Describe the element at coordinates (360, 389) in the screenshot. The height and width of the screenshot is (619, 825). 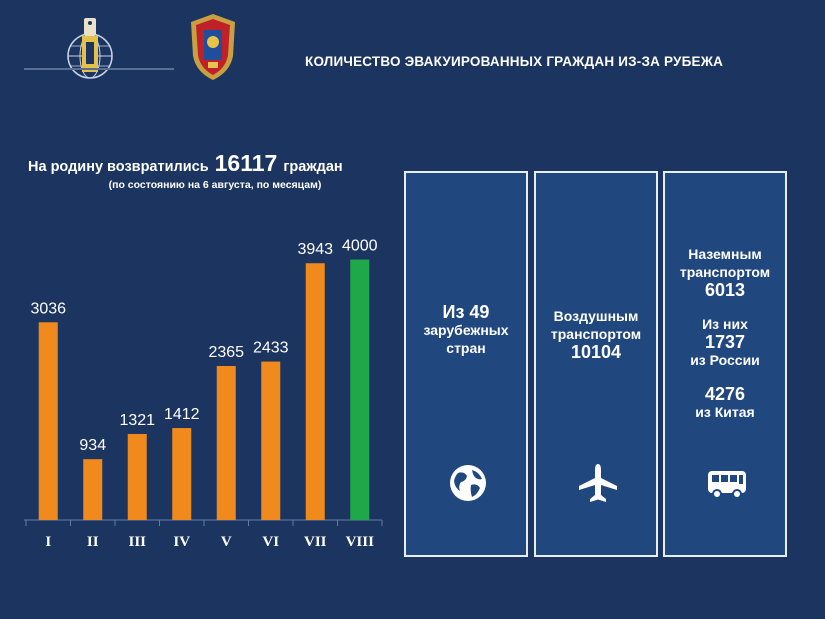
I see `bar-VIII` at that location.